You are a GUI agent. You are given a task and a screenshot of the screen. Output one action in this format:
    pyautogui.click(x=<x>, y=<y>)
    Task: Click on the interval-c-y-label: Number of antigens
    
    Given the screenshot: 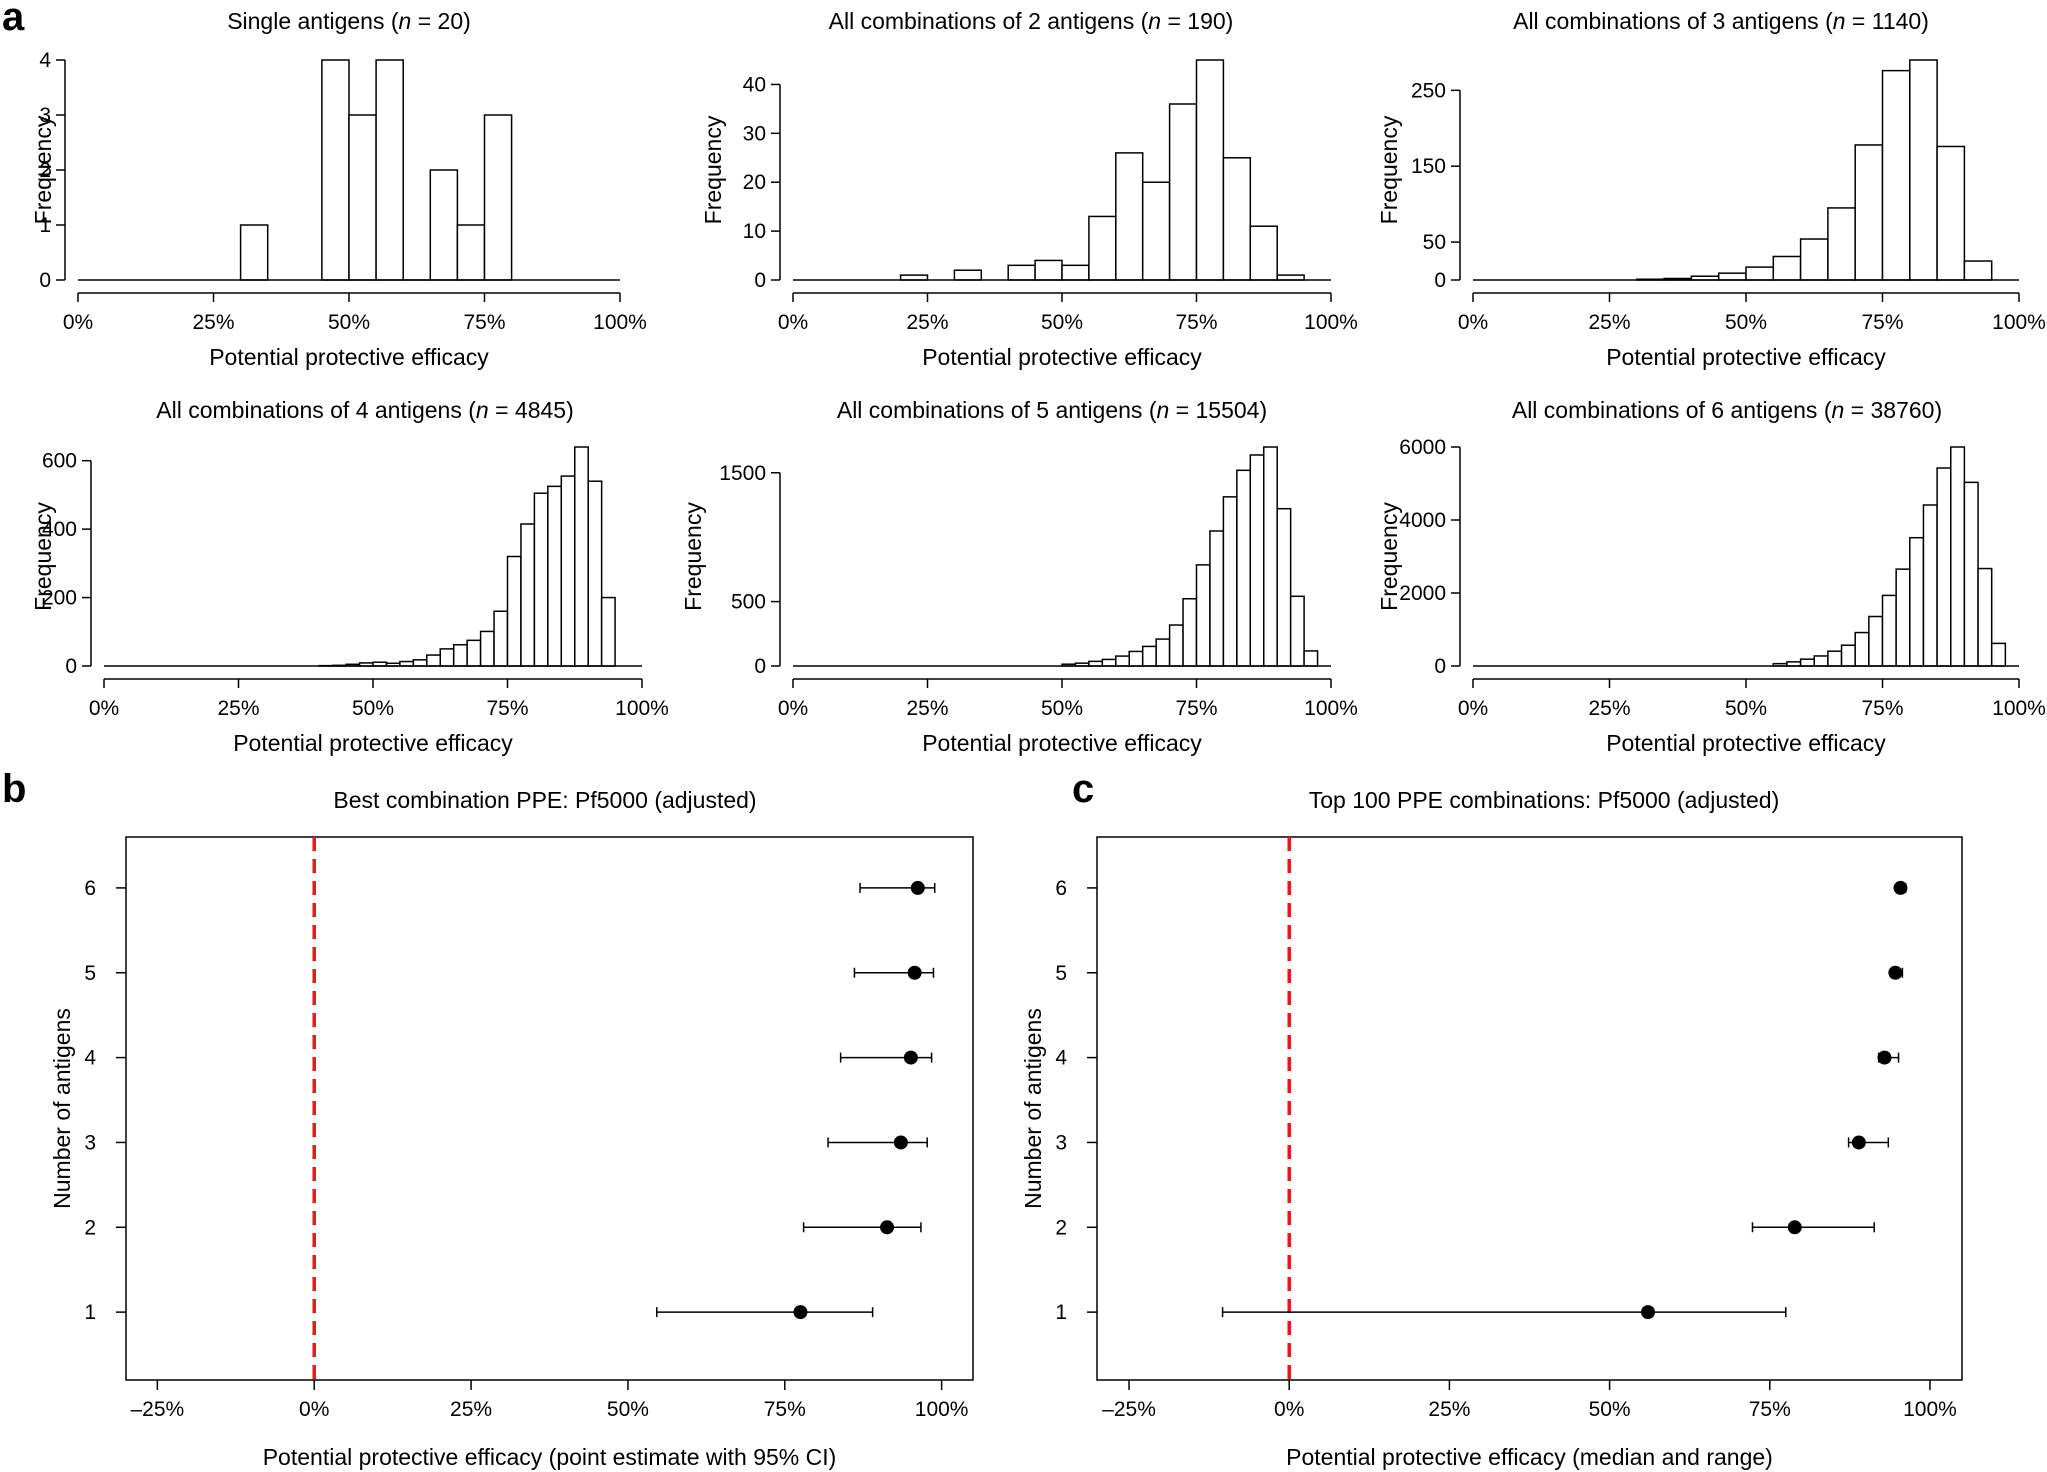 What is the action you would take?
    pyautogui.click(x=1033, y=1108)
    